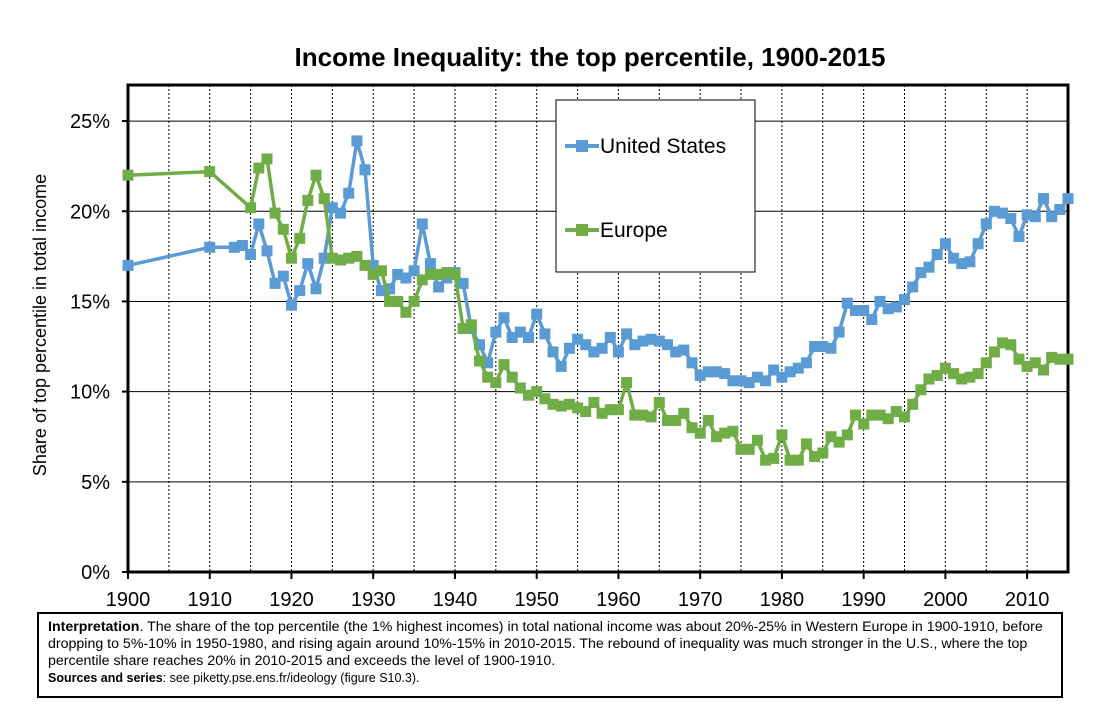  What do you see at coordinates (373, 600) in the screenshot?
I see `x-tick-label: 1930` at bounding box center [373, 600].